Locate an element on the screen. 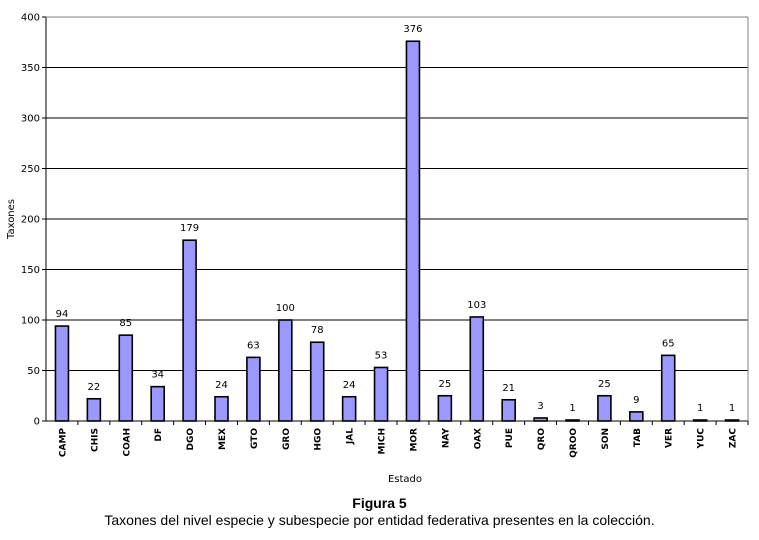 Image resolution: width=759 pixels, height=540 pixels. category-label-chis: CHIS is located at coordinates (95, 440).